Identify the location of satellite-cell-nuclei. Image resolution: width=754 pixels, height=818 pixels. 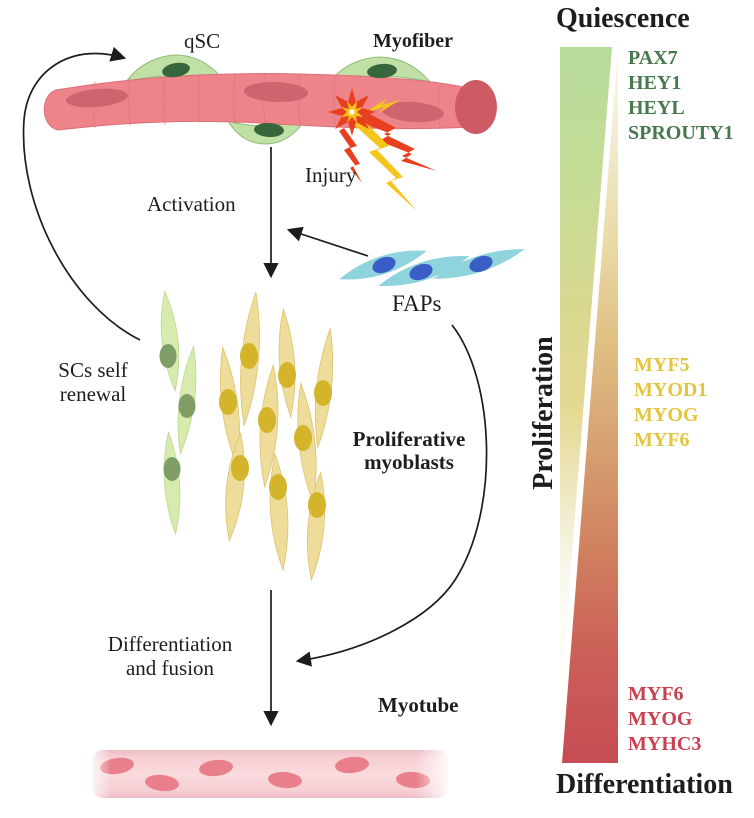
(279, 100).